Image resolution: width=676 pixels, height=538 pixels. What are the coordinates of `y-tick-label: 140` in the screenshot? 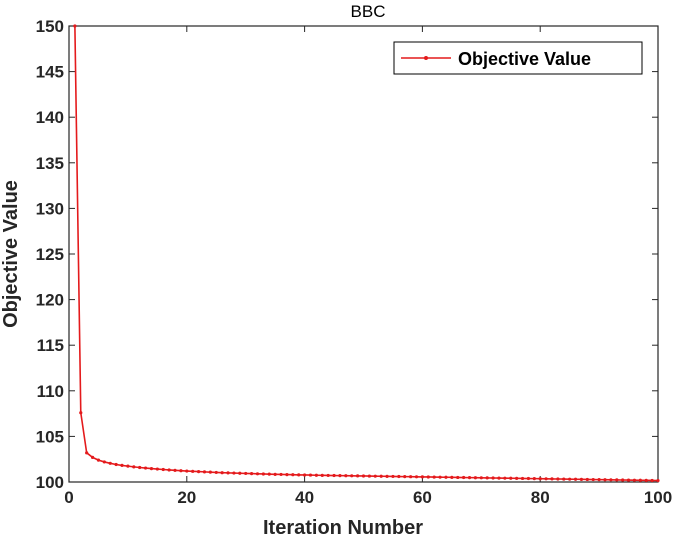 It's located at (50, 117).